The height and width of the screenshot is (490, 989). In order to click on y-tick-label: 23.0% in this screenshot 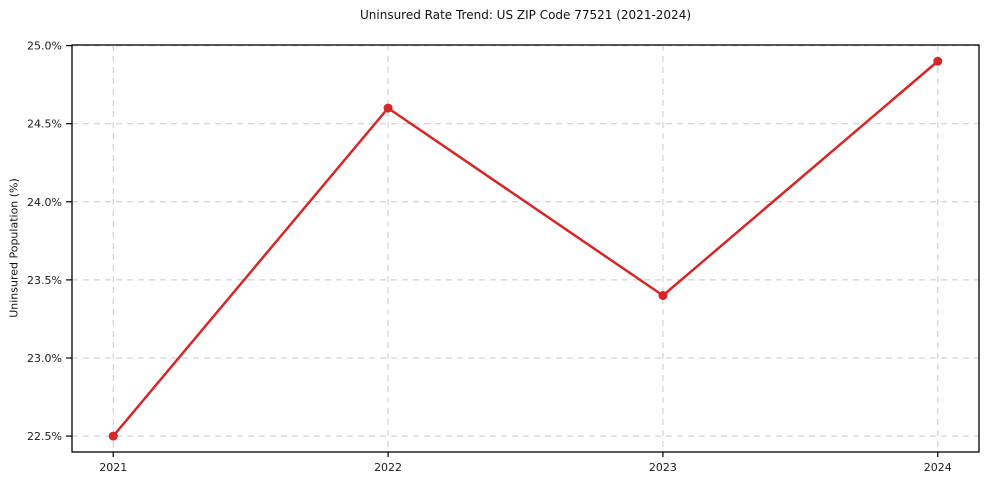, I will do `click(44, 358)`.